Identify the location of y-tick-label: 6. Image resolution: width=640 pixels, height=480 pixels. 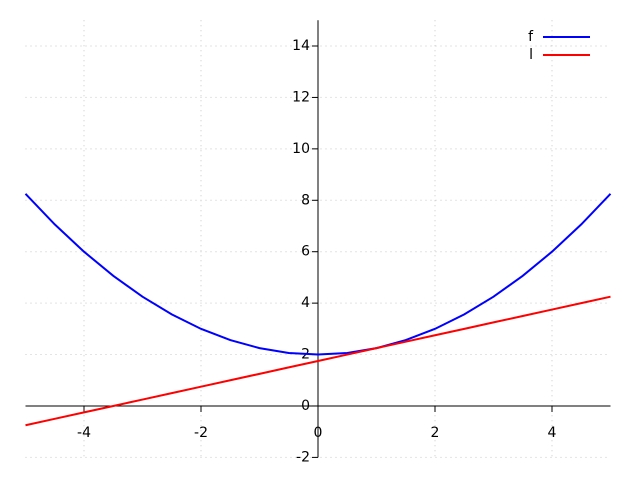
(305, 252).